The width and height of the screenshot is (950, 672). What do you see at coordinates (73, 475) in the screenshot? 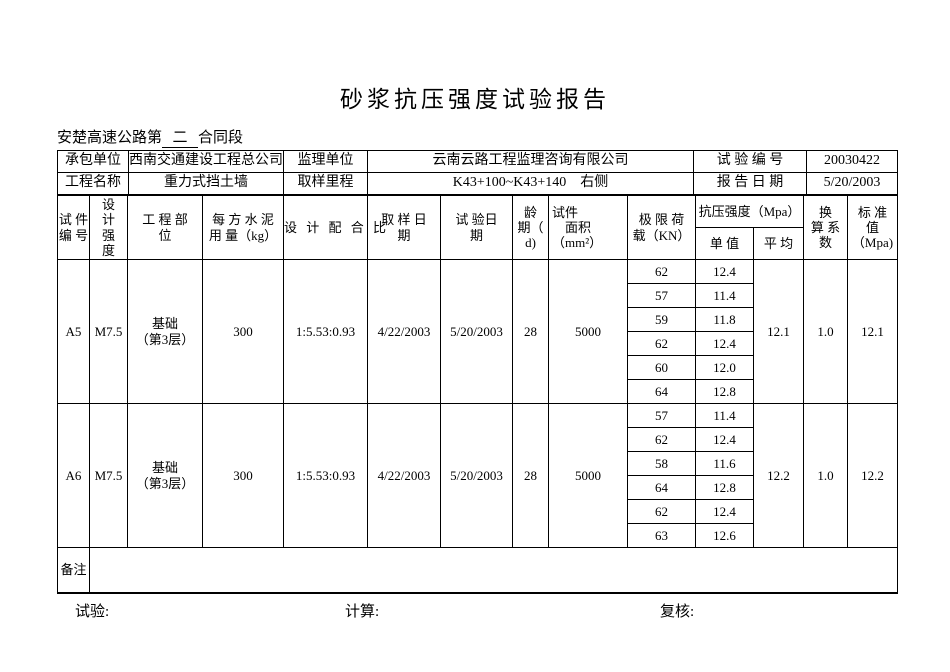
I see `specimen-id: A6` at bounding box center [73, 475].